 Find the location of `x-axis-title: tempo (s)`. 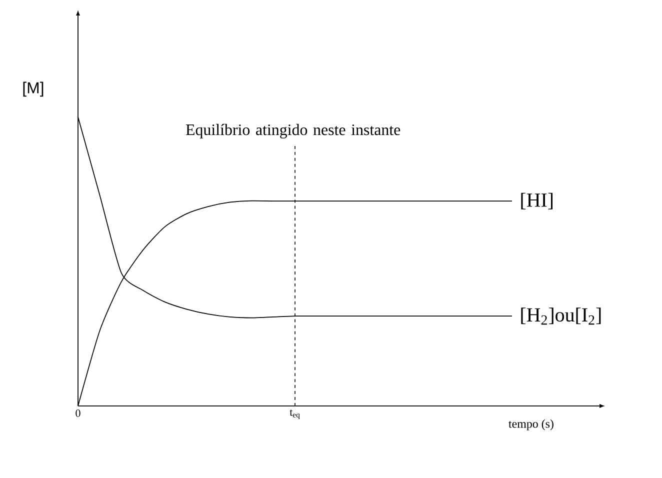

x-axis-title: tempo (s) is located at coordinates (531, 424).